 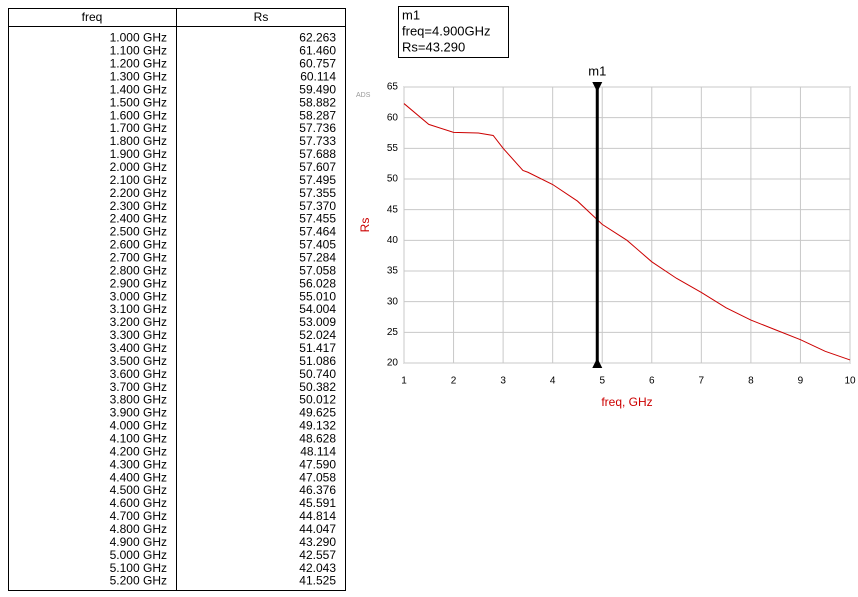 I want to click on table-cell: 44.047, so click(x=317, y=529).